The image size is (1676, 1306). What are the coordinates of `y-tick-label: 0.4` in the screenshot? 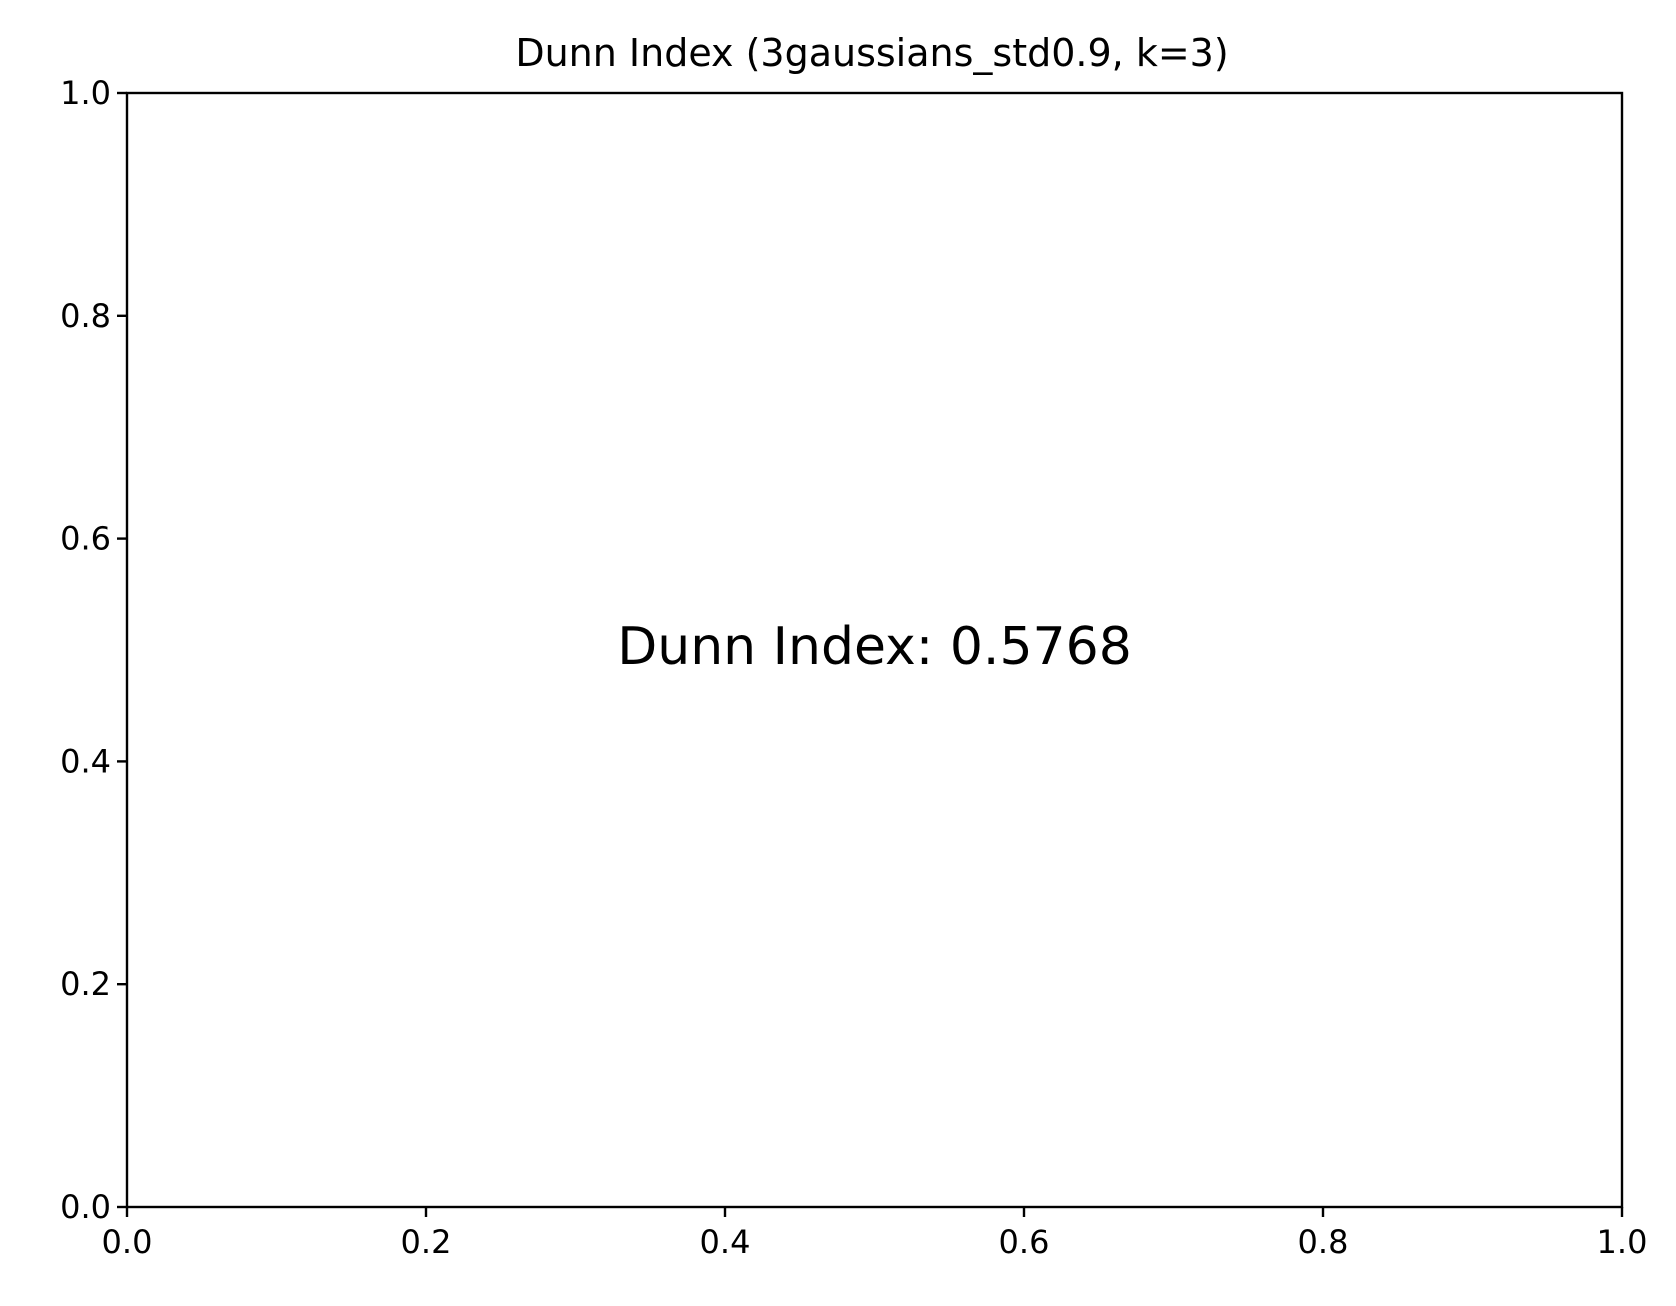 It's located at (85, 761).